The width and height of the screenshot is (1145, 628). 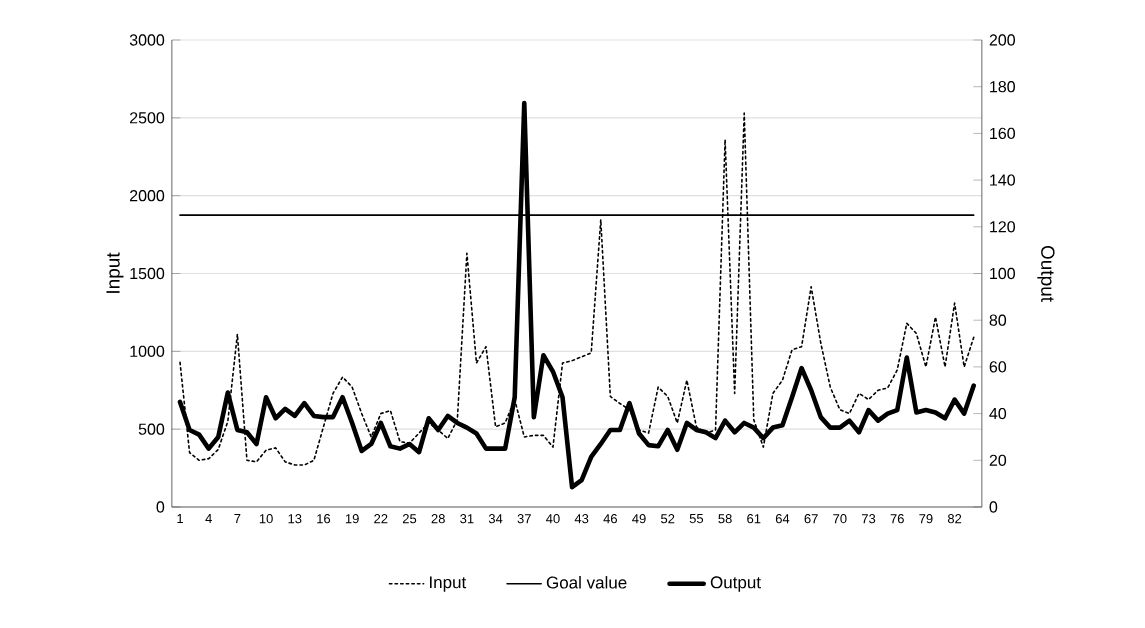 What do you see at coordinates (1002, 273) in the screenshot?
I see `y2-tick-label: 100` at bounding box center [1002, 273].